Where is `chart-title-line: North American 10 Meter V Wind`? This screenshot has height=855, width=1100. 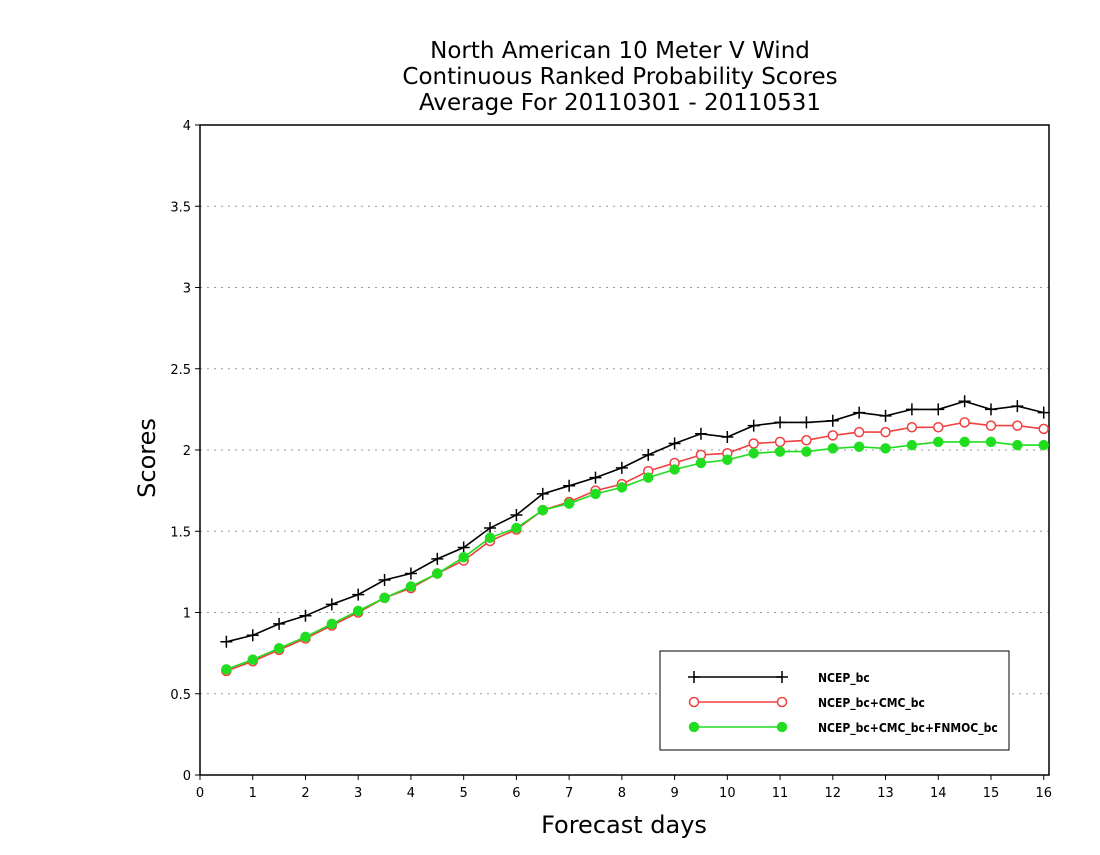 chart-title-line: North American 10 Meter V Wind is located at coordinates (620, 51).